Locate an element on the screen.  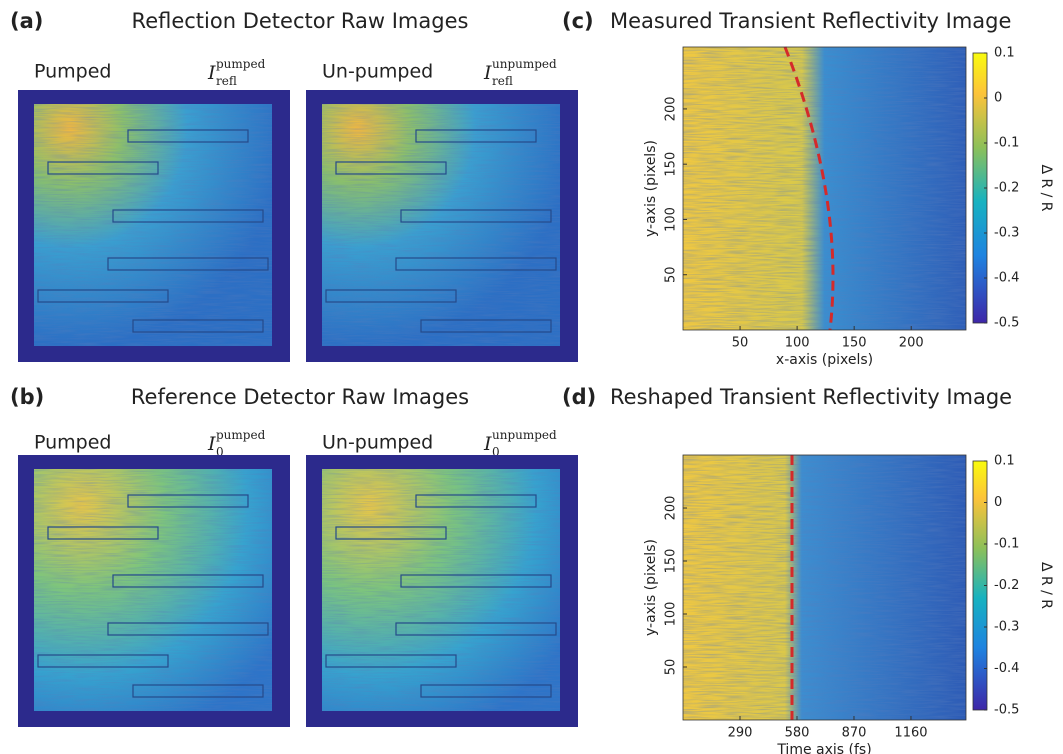
panel-label: (c) is located at coordinates (578, 21).